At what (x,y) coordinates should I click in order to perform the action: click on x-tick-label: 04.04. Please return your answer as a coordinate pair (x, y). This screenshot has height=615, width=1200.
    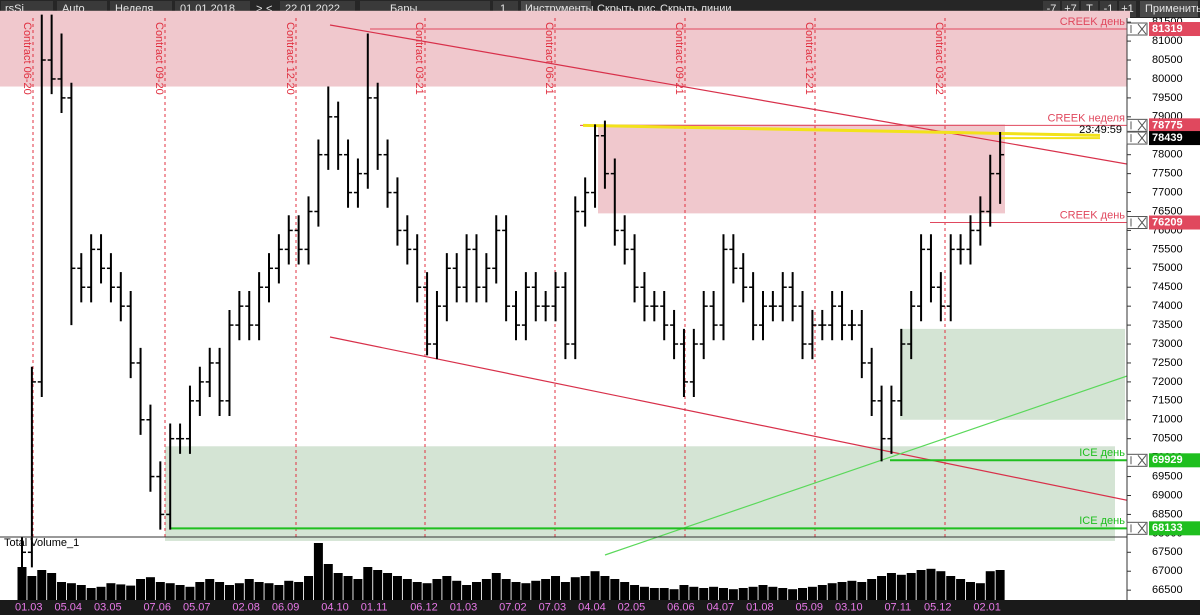
    Looking at the image, I should click on (592, 607).